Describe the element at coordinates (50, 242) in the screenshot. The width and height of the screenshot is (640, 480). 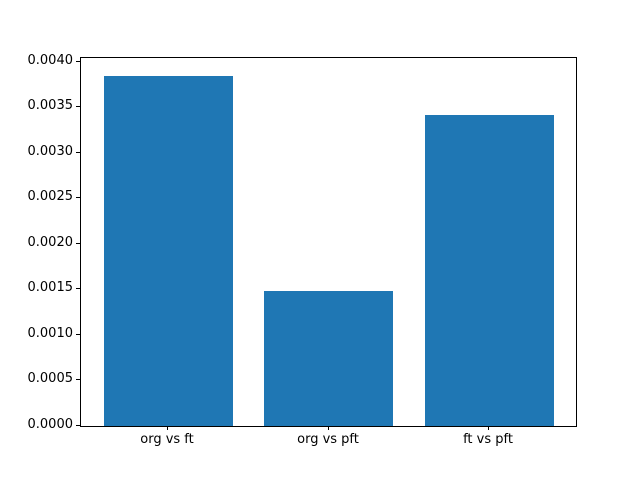
I see `y-tick-label: 0.0020` at that location.